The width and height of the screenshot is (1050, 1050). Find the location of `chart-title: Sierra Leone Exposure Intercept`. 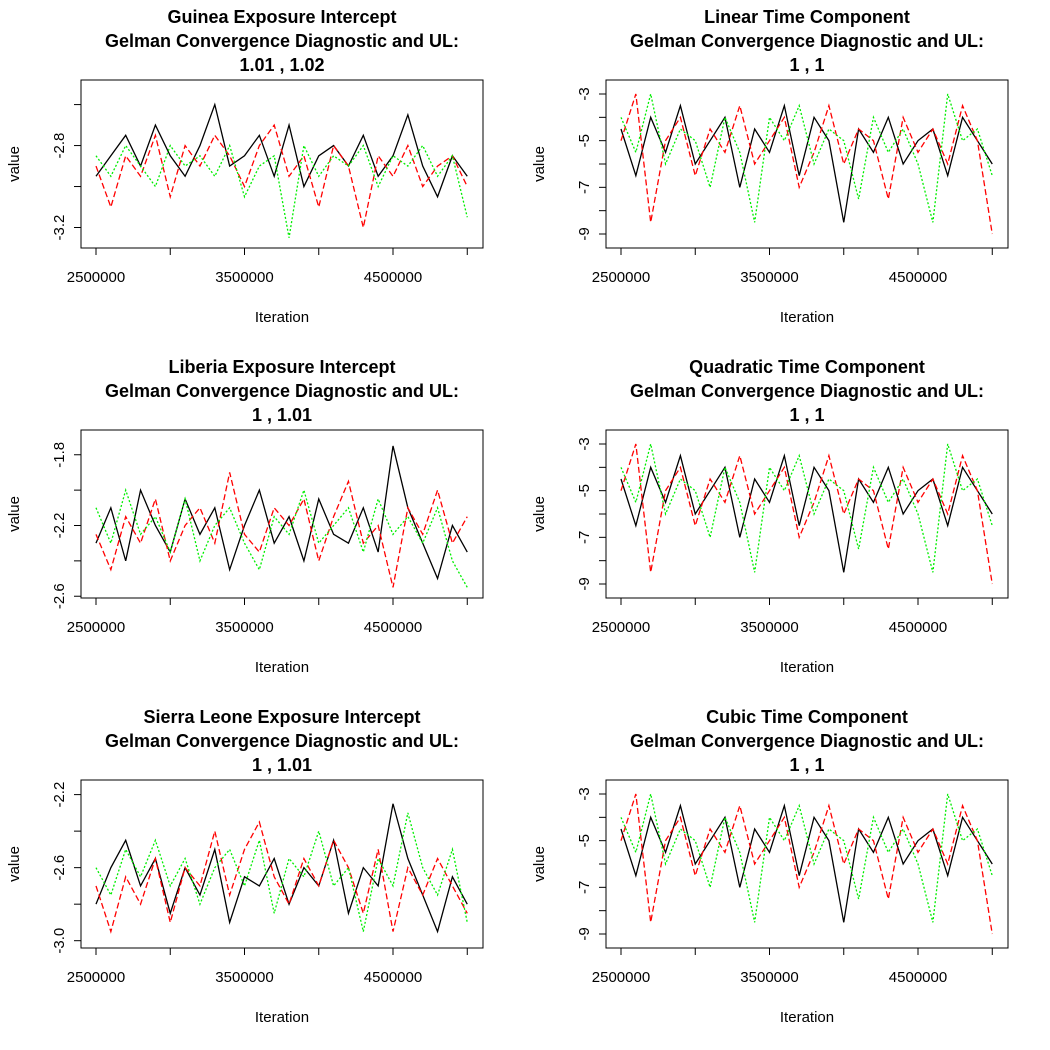

chart-title: Sierra Leone Exposure Intercept is located at coordinates (281, 717).